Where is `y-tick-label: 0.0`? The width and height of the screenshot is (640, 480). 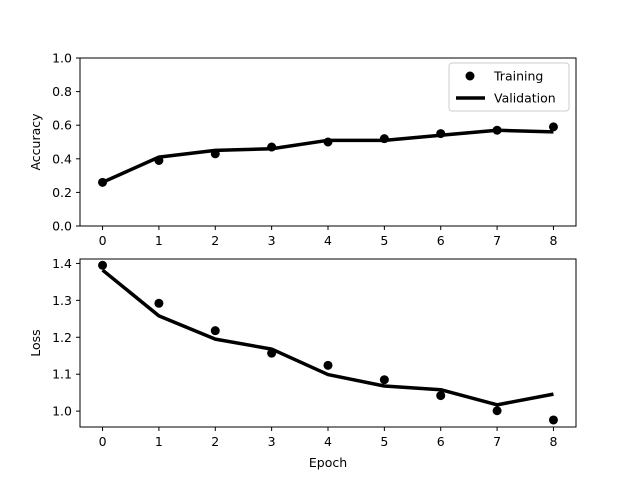 y-tick-label: 0.0 is located at coordinates (62, 226).